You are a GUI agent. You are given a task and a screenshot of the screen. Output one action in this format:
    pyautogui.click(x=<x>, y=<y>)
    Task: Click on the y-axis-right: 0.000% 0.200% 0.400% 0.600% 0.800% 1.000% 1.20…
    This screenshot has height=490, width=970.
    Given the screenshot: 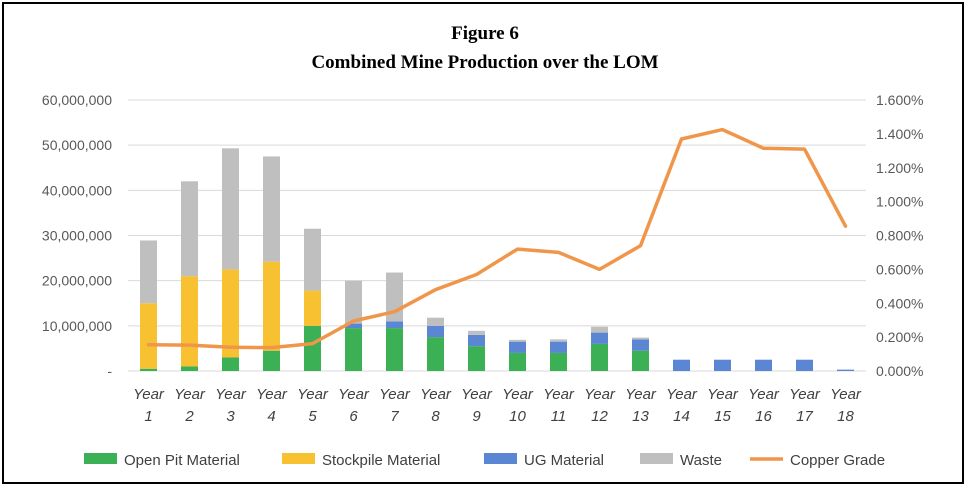 What is the action you would take?
    pyautogui.click(x=899, y=235)
    